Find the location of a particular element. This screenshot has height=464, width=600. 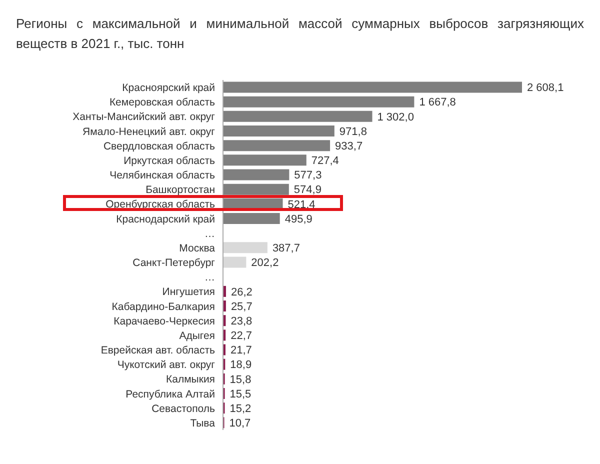

data-label: 25,7 is located at coordinates (241, 306).